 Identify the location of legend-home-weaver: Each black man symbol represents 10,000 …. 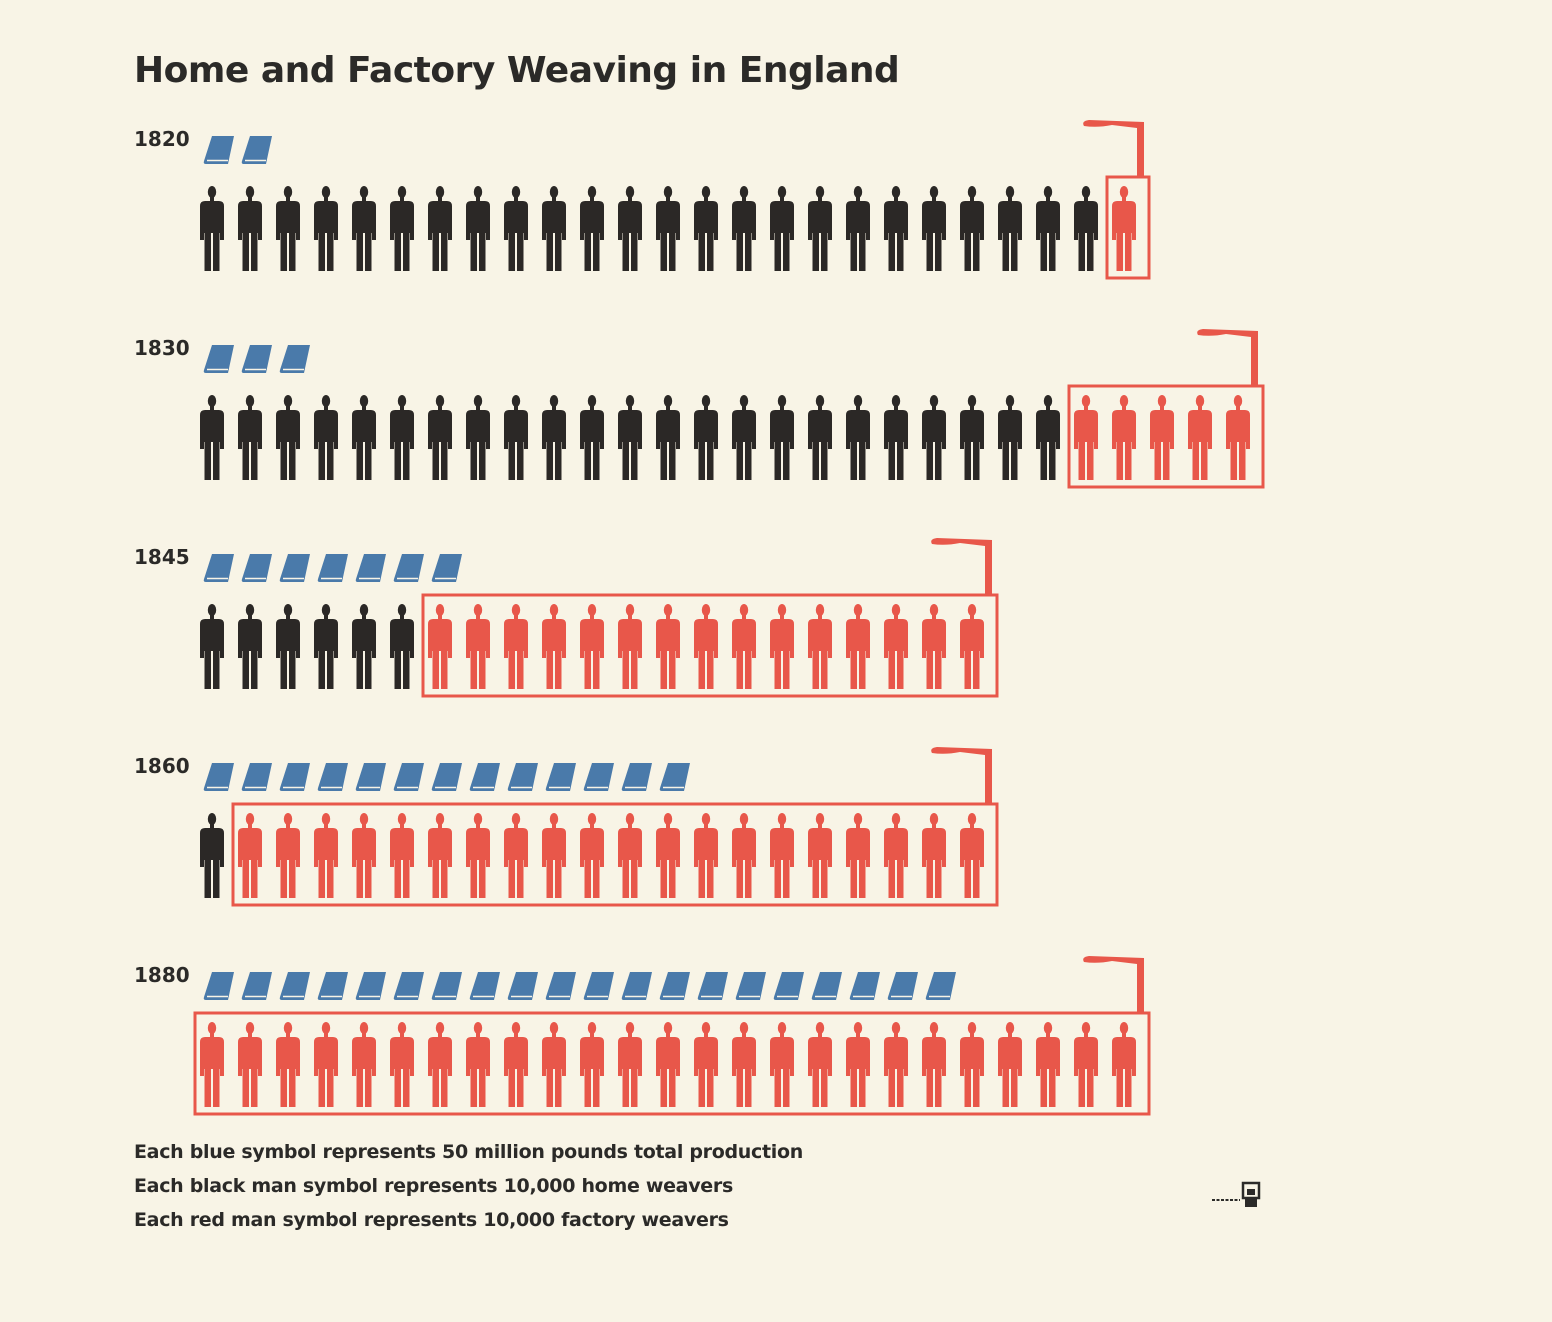
(433, 1186).